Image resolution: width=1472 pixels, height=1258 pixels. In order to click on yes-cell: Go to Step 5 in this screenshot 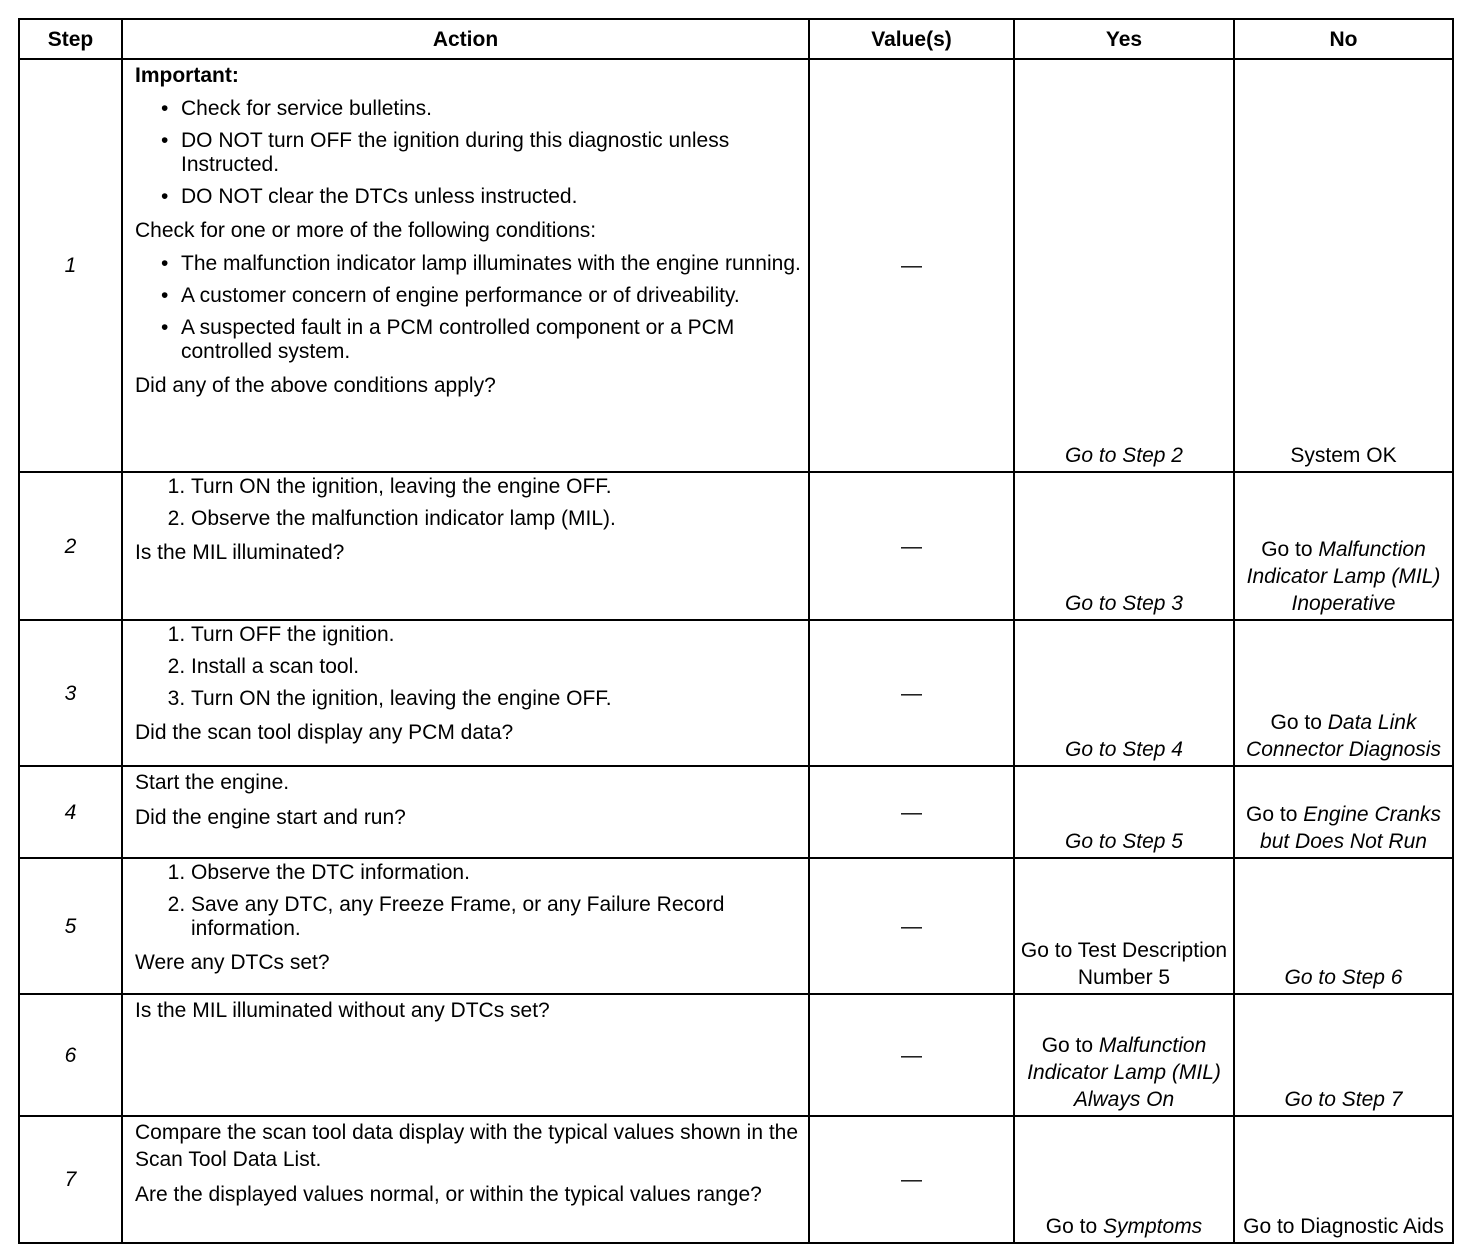, I will do `click(1124, 812)`.